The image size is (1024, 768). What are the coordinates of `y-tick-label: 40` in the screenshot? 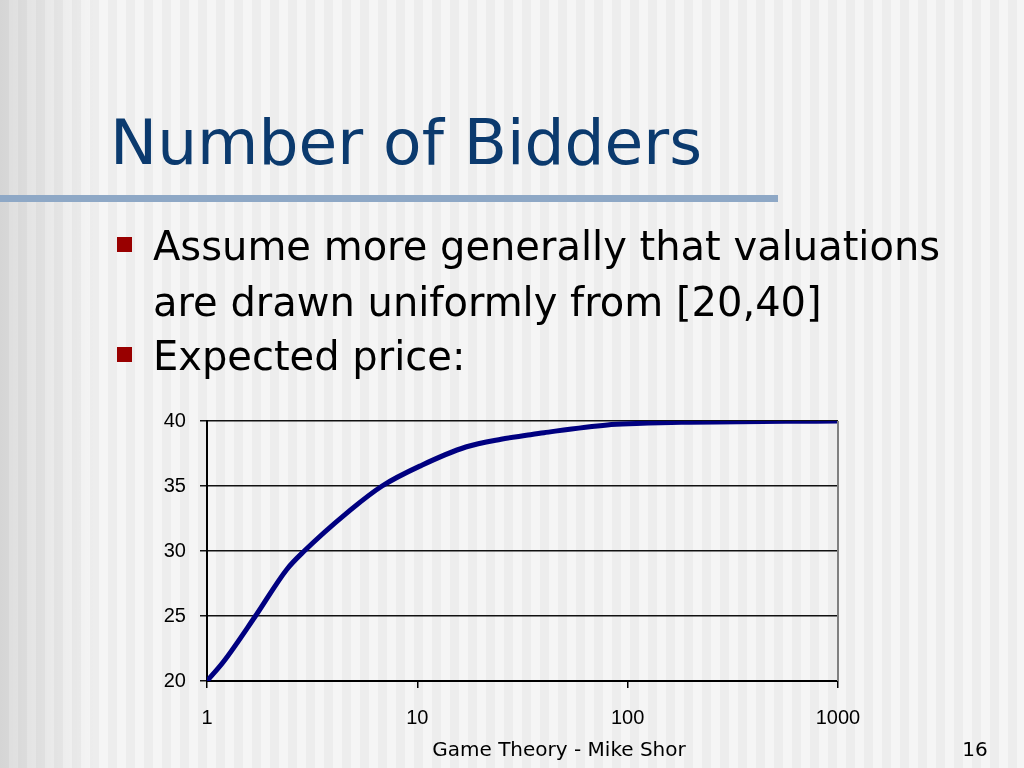 It's located at (174, 419).